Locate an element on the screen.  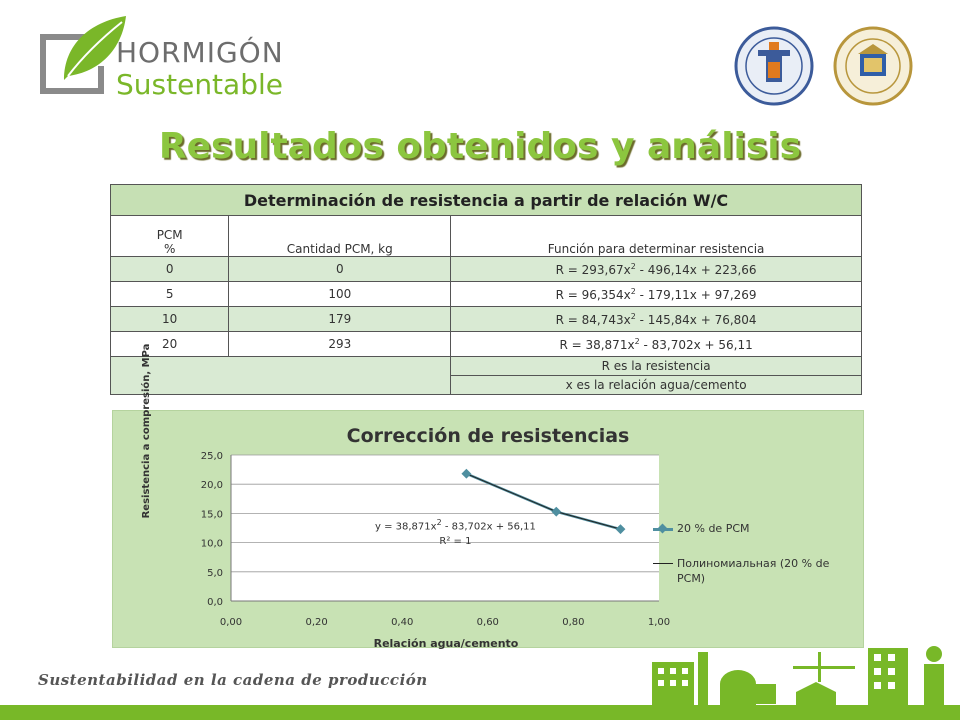
university-seal-left-icon is located at coordinates (774, 66).